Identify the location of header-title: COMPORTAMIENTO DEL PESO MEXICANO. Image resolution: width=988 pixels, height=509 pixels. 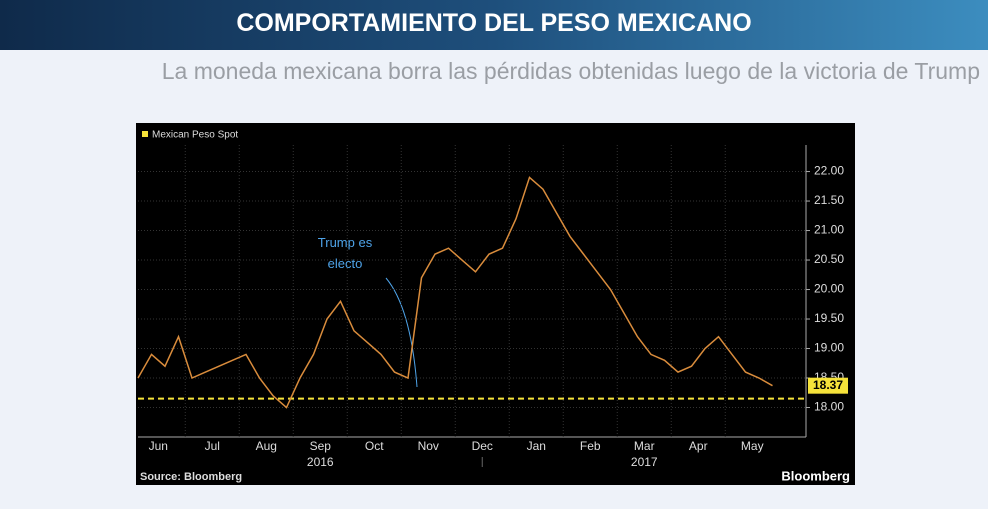
(494, 25).